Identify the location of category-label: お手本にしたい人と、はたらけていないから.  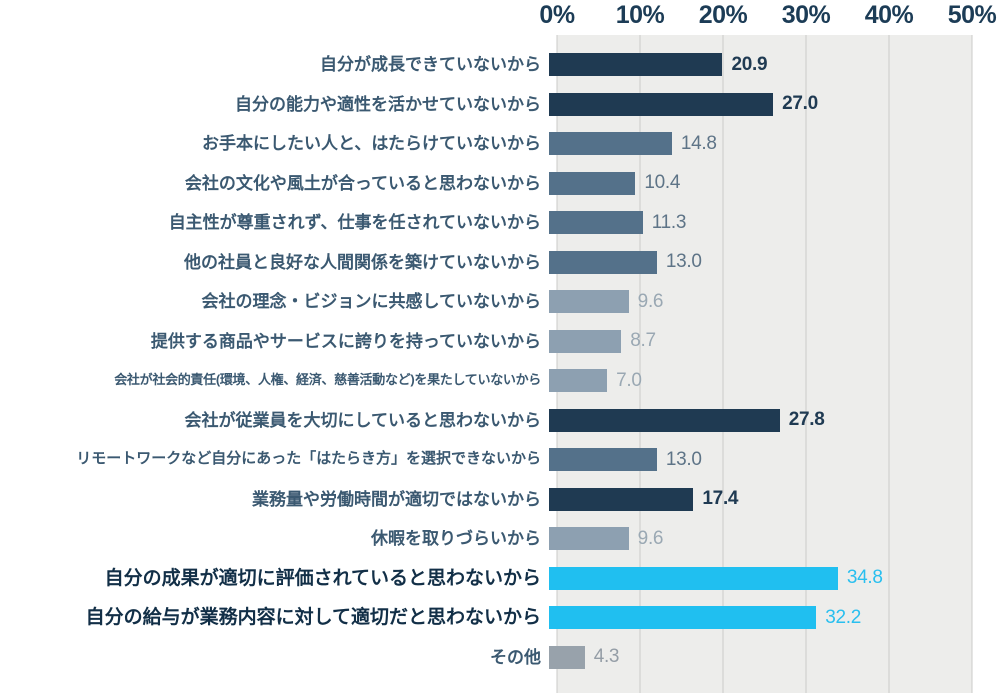
(371, 144).